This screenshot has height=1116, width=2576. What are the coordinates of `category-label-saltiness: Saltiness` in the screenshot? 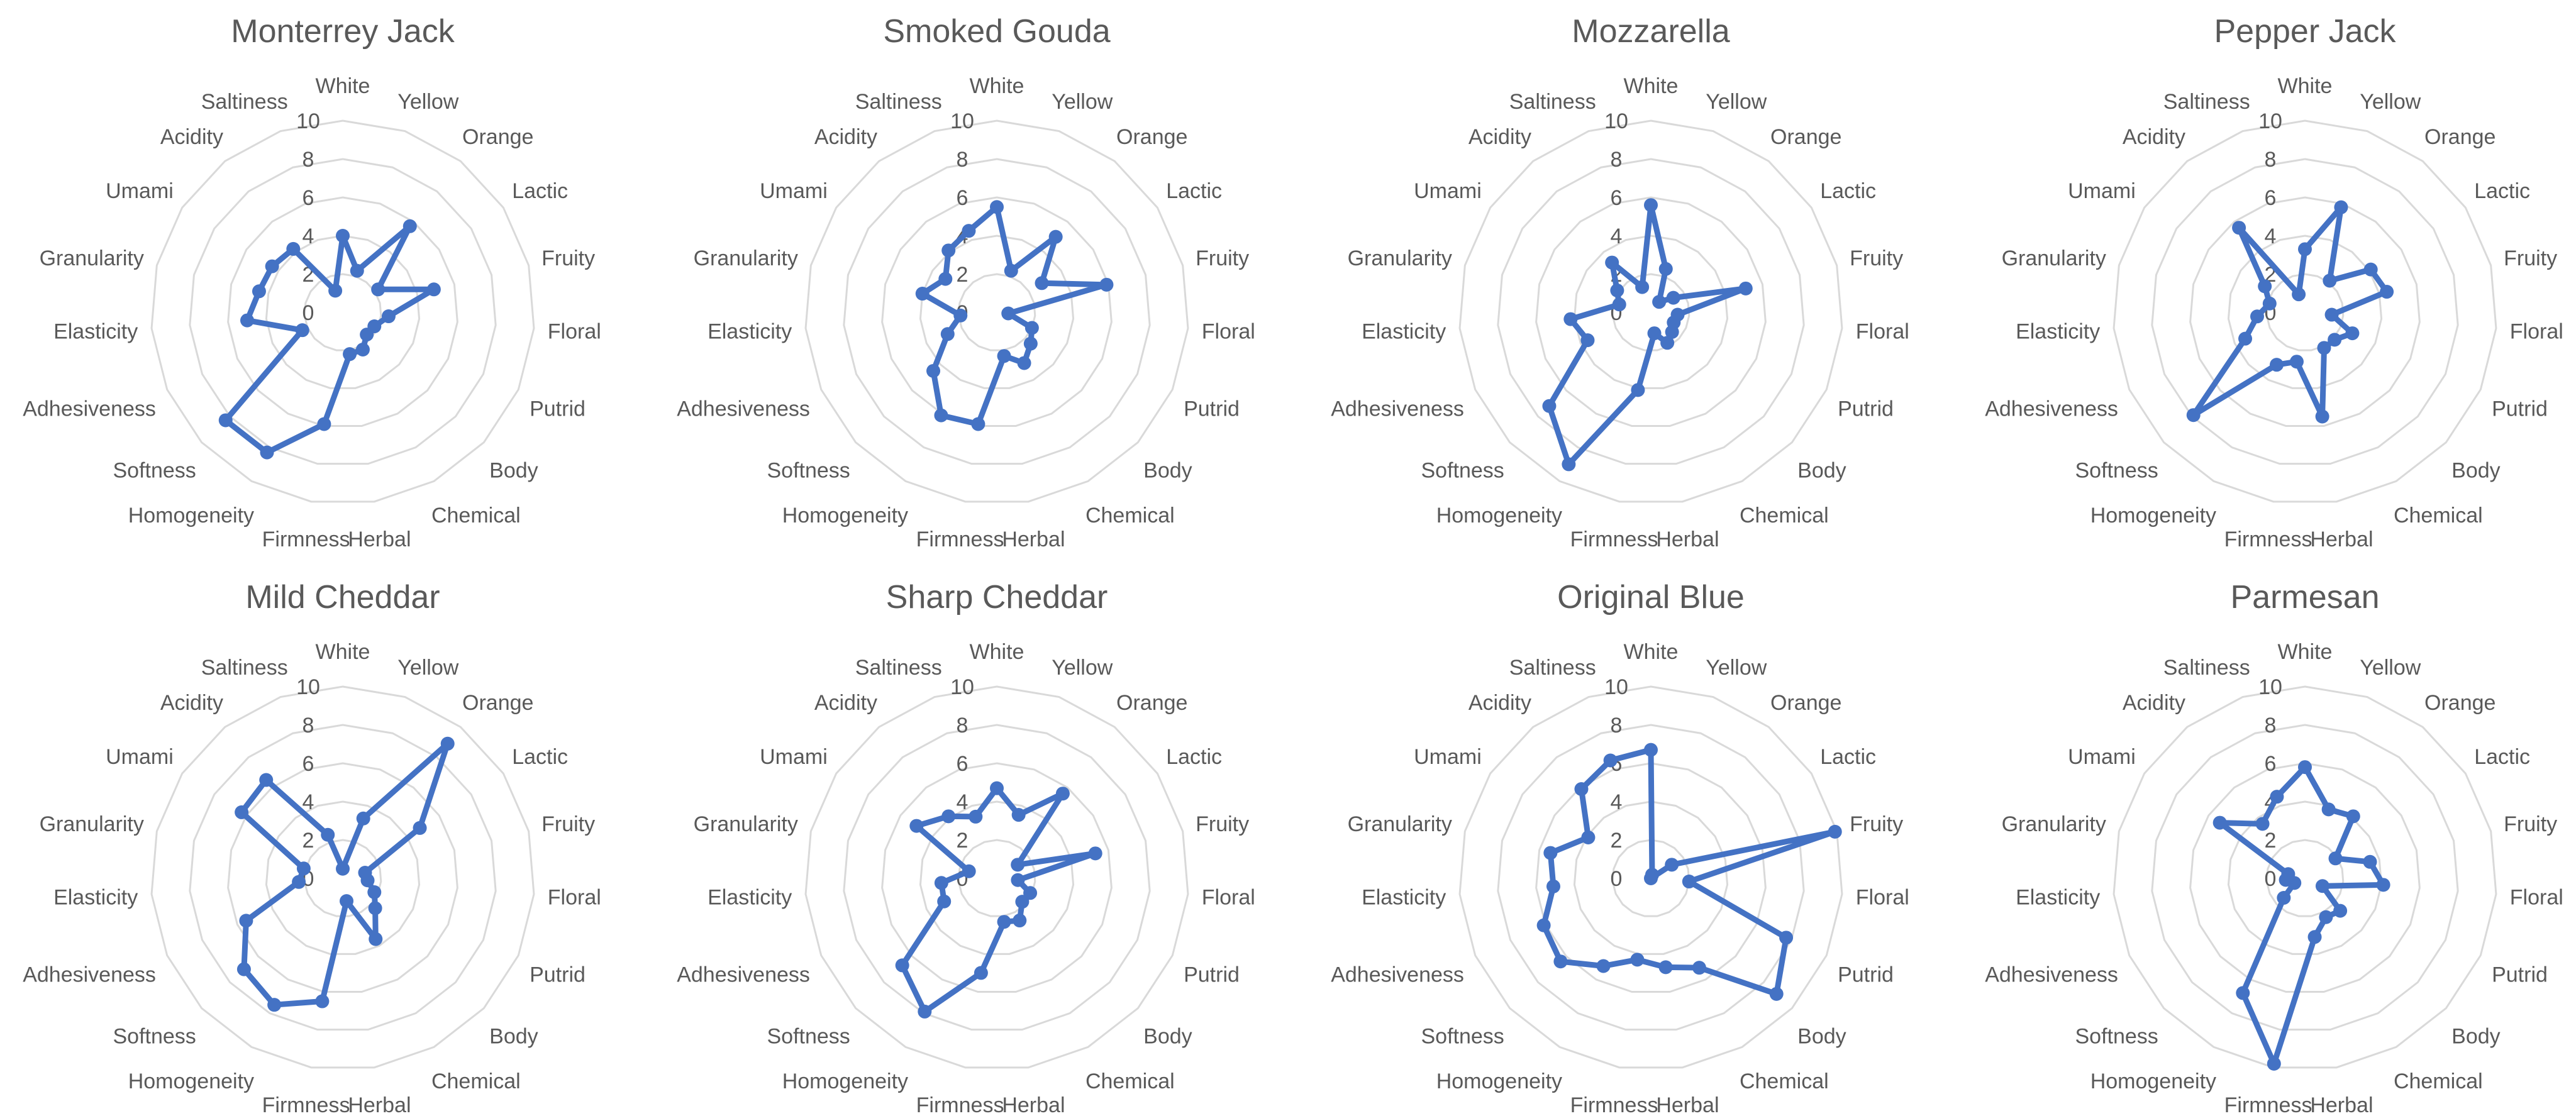 It's located at (244, 102).